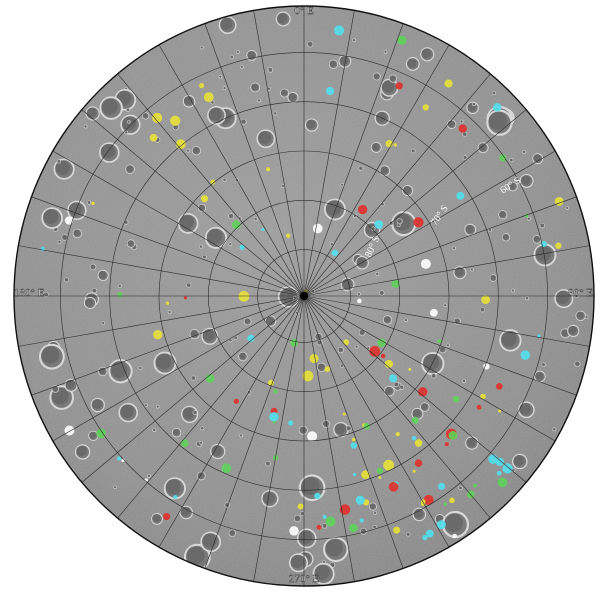 This screenshot has width=603, height=592. What do you see at coordinates (580, 293) in the screenshot?
I see `label-lon-90: 90° E` at bounding box center [580, 293].